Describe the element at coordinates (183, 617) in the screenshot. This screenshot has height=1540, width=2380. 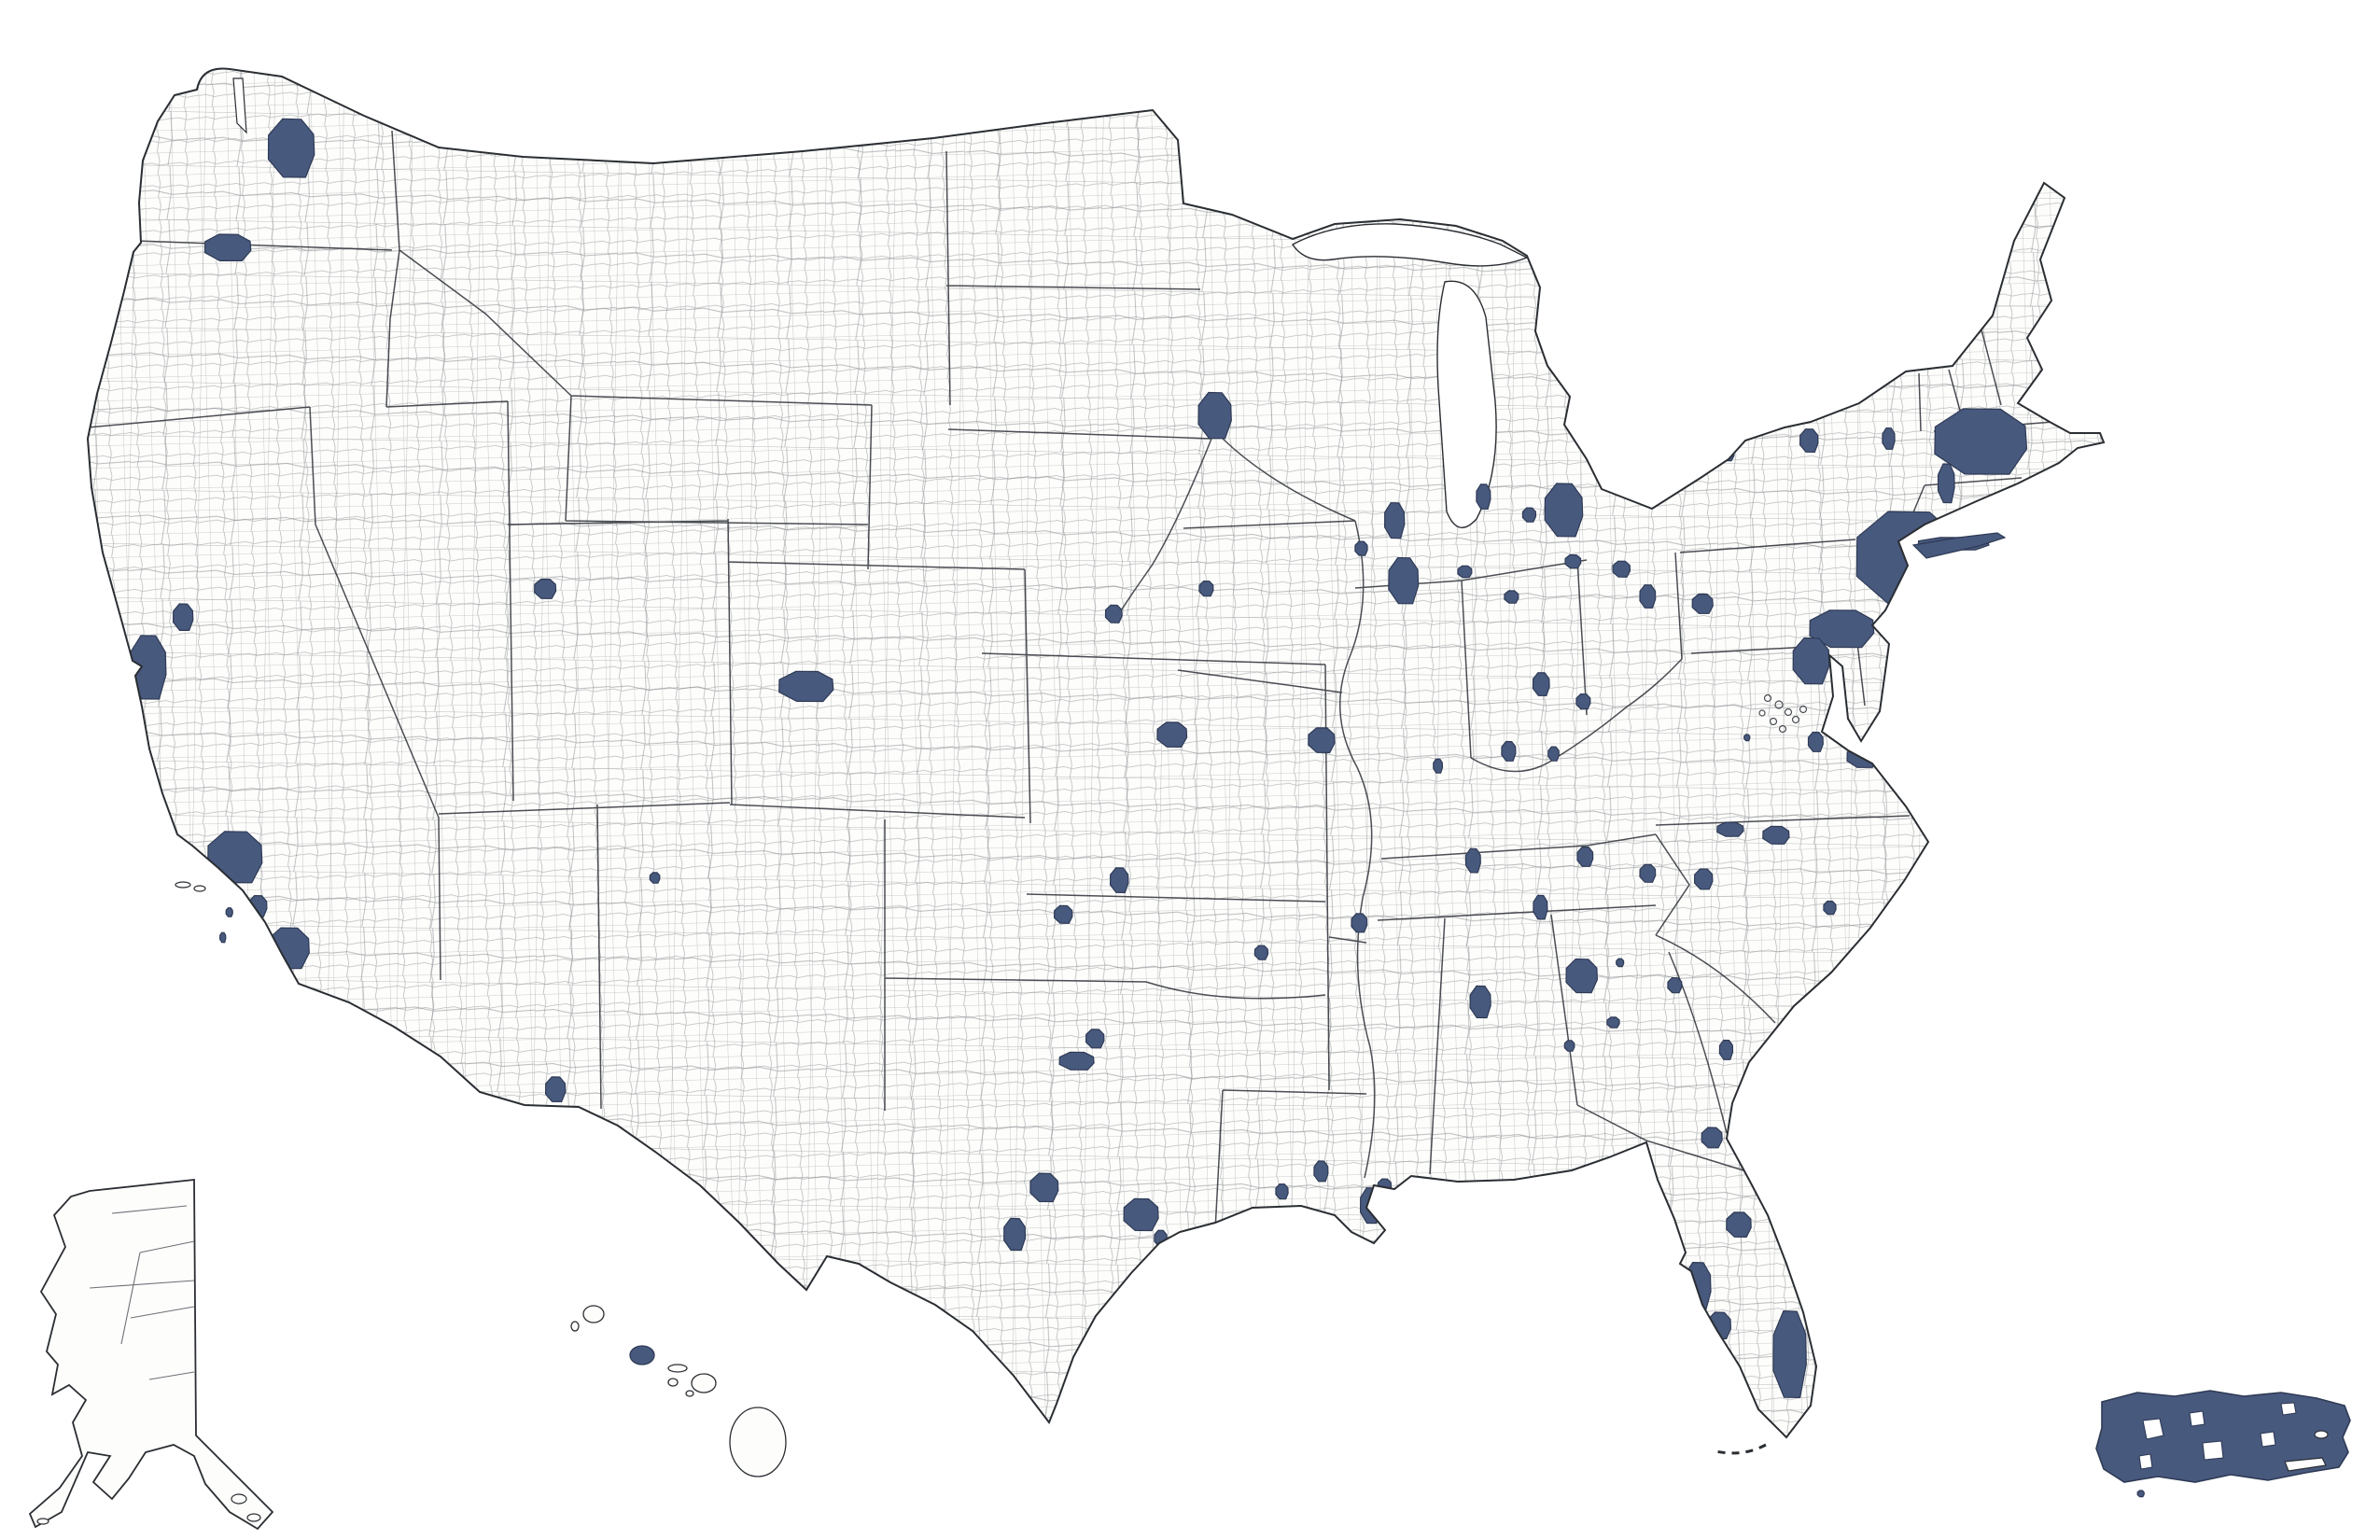
I see `county-highlight-sacramento: Sacramento CA` at that location.